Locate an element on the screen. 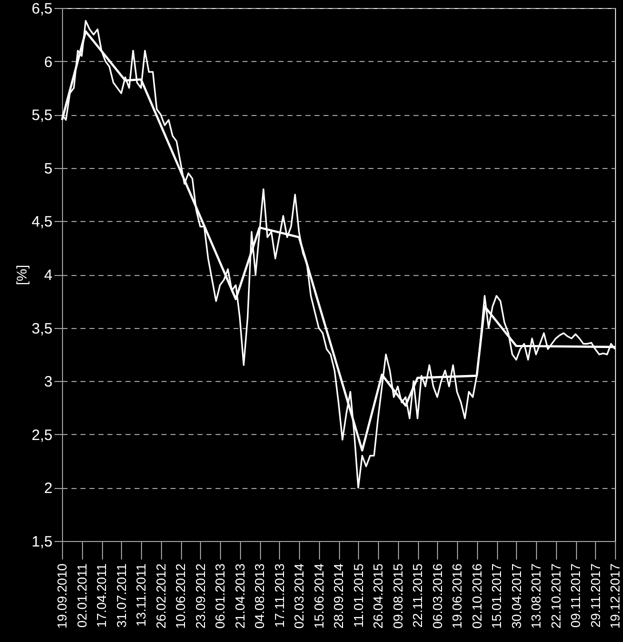 This screenshot has height=642, width=623. y-tick-label: 5,5 is located at coordinates (42, 115).